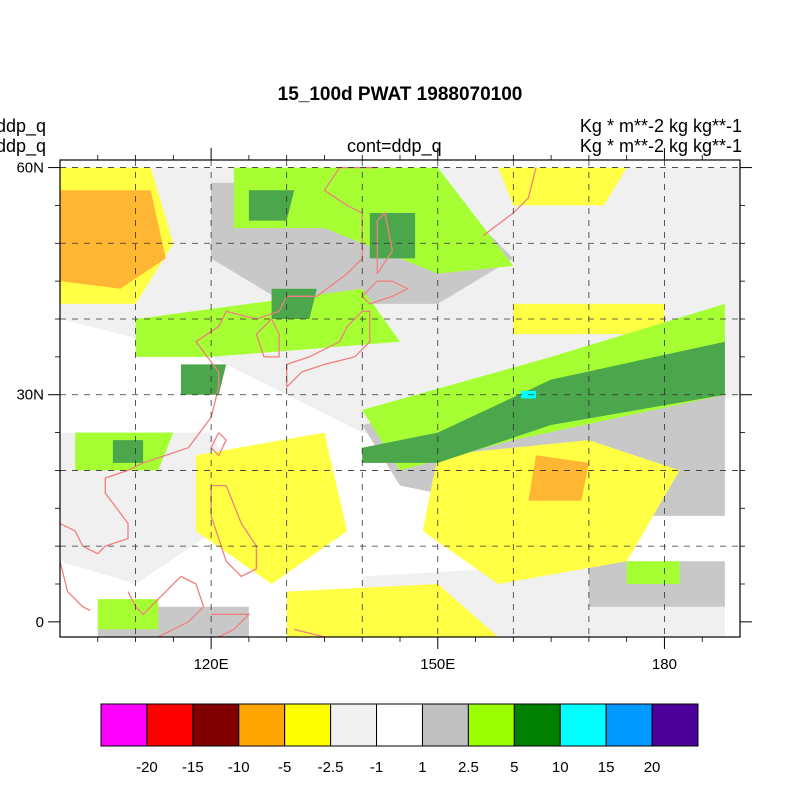  I want to click on right-units-label-1: Kg * m**-2 kg kg**-1, so click(660, 126).